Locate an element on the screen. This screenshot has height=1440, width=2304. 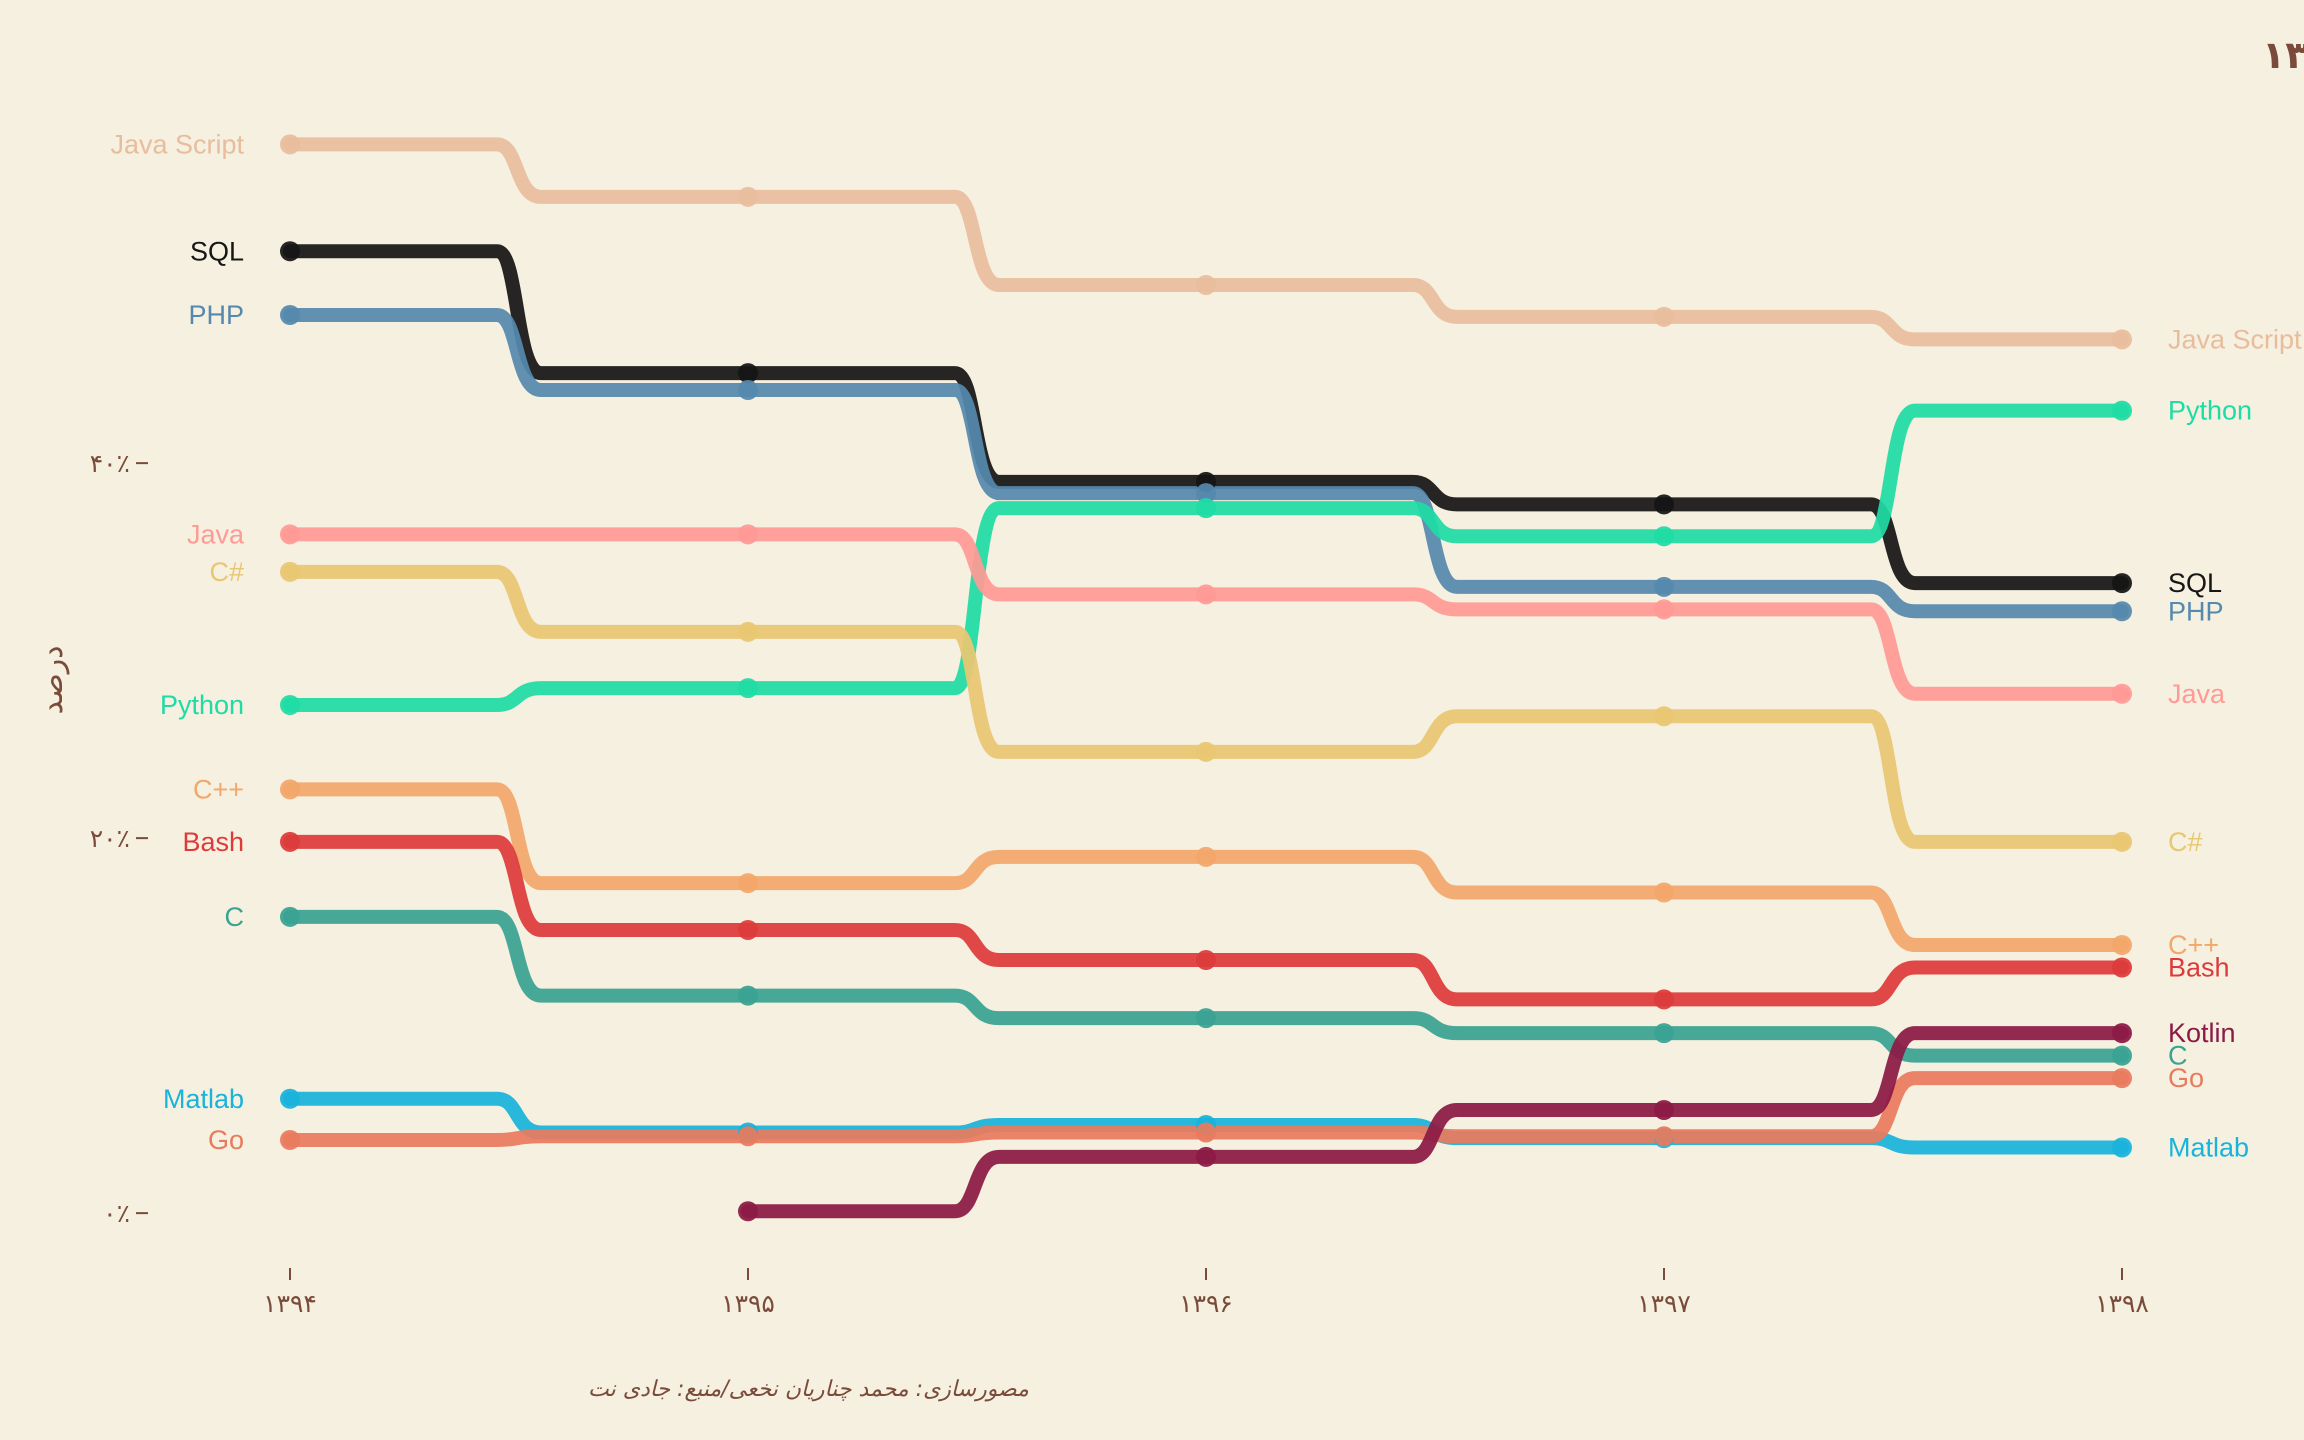
x-tick-label-2: ۱۳۹۶ is located at coordinates (1206, 1303).